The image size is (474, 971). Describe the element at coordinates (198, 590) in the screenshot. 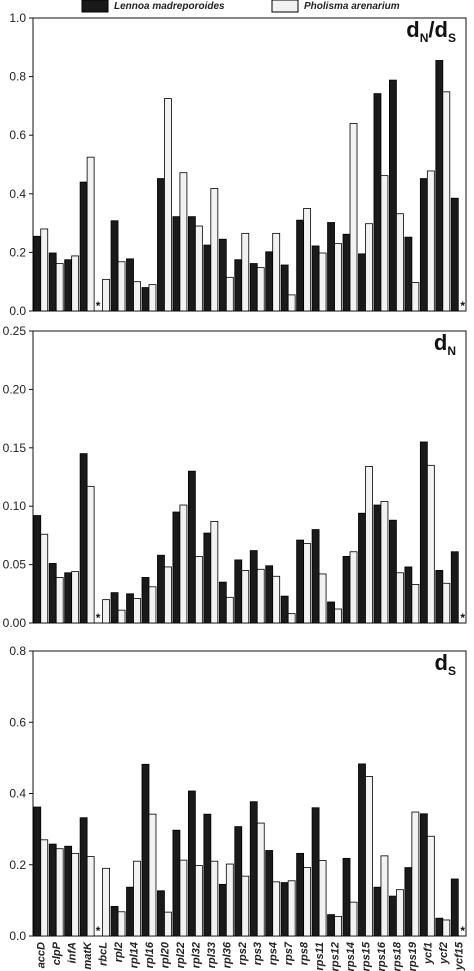

I see `bar-dn-rpl32-pholisma` at that location.